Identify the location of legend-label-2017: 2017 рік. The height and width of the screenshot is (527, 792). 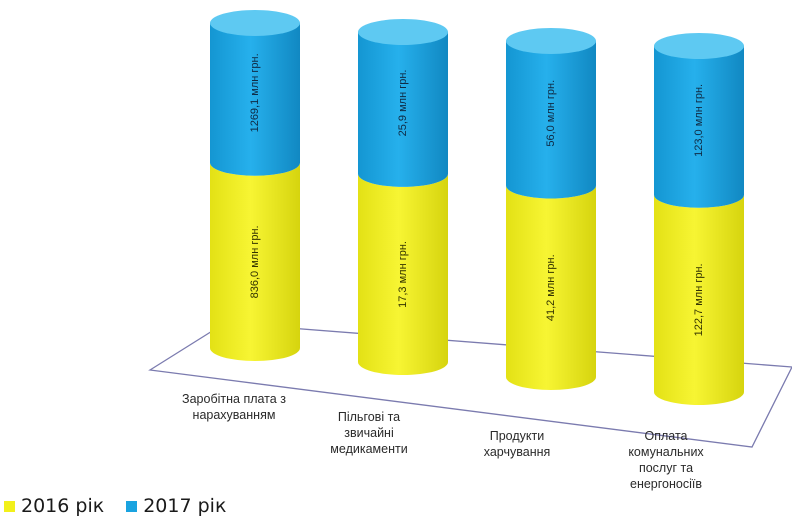
(185, 506).